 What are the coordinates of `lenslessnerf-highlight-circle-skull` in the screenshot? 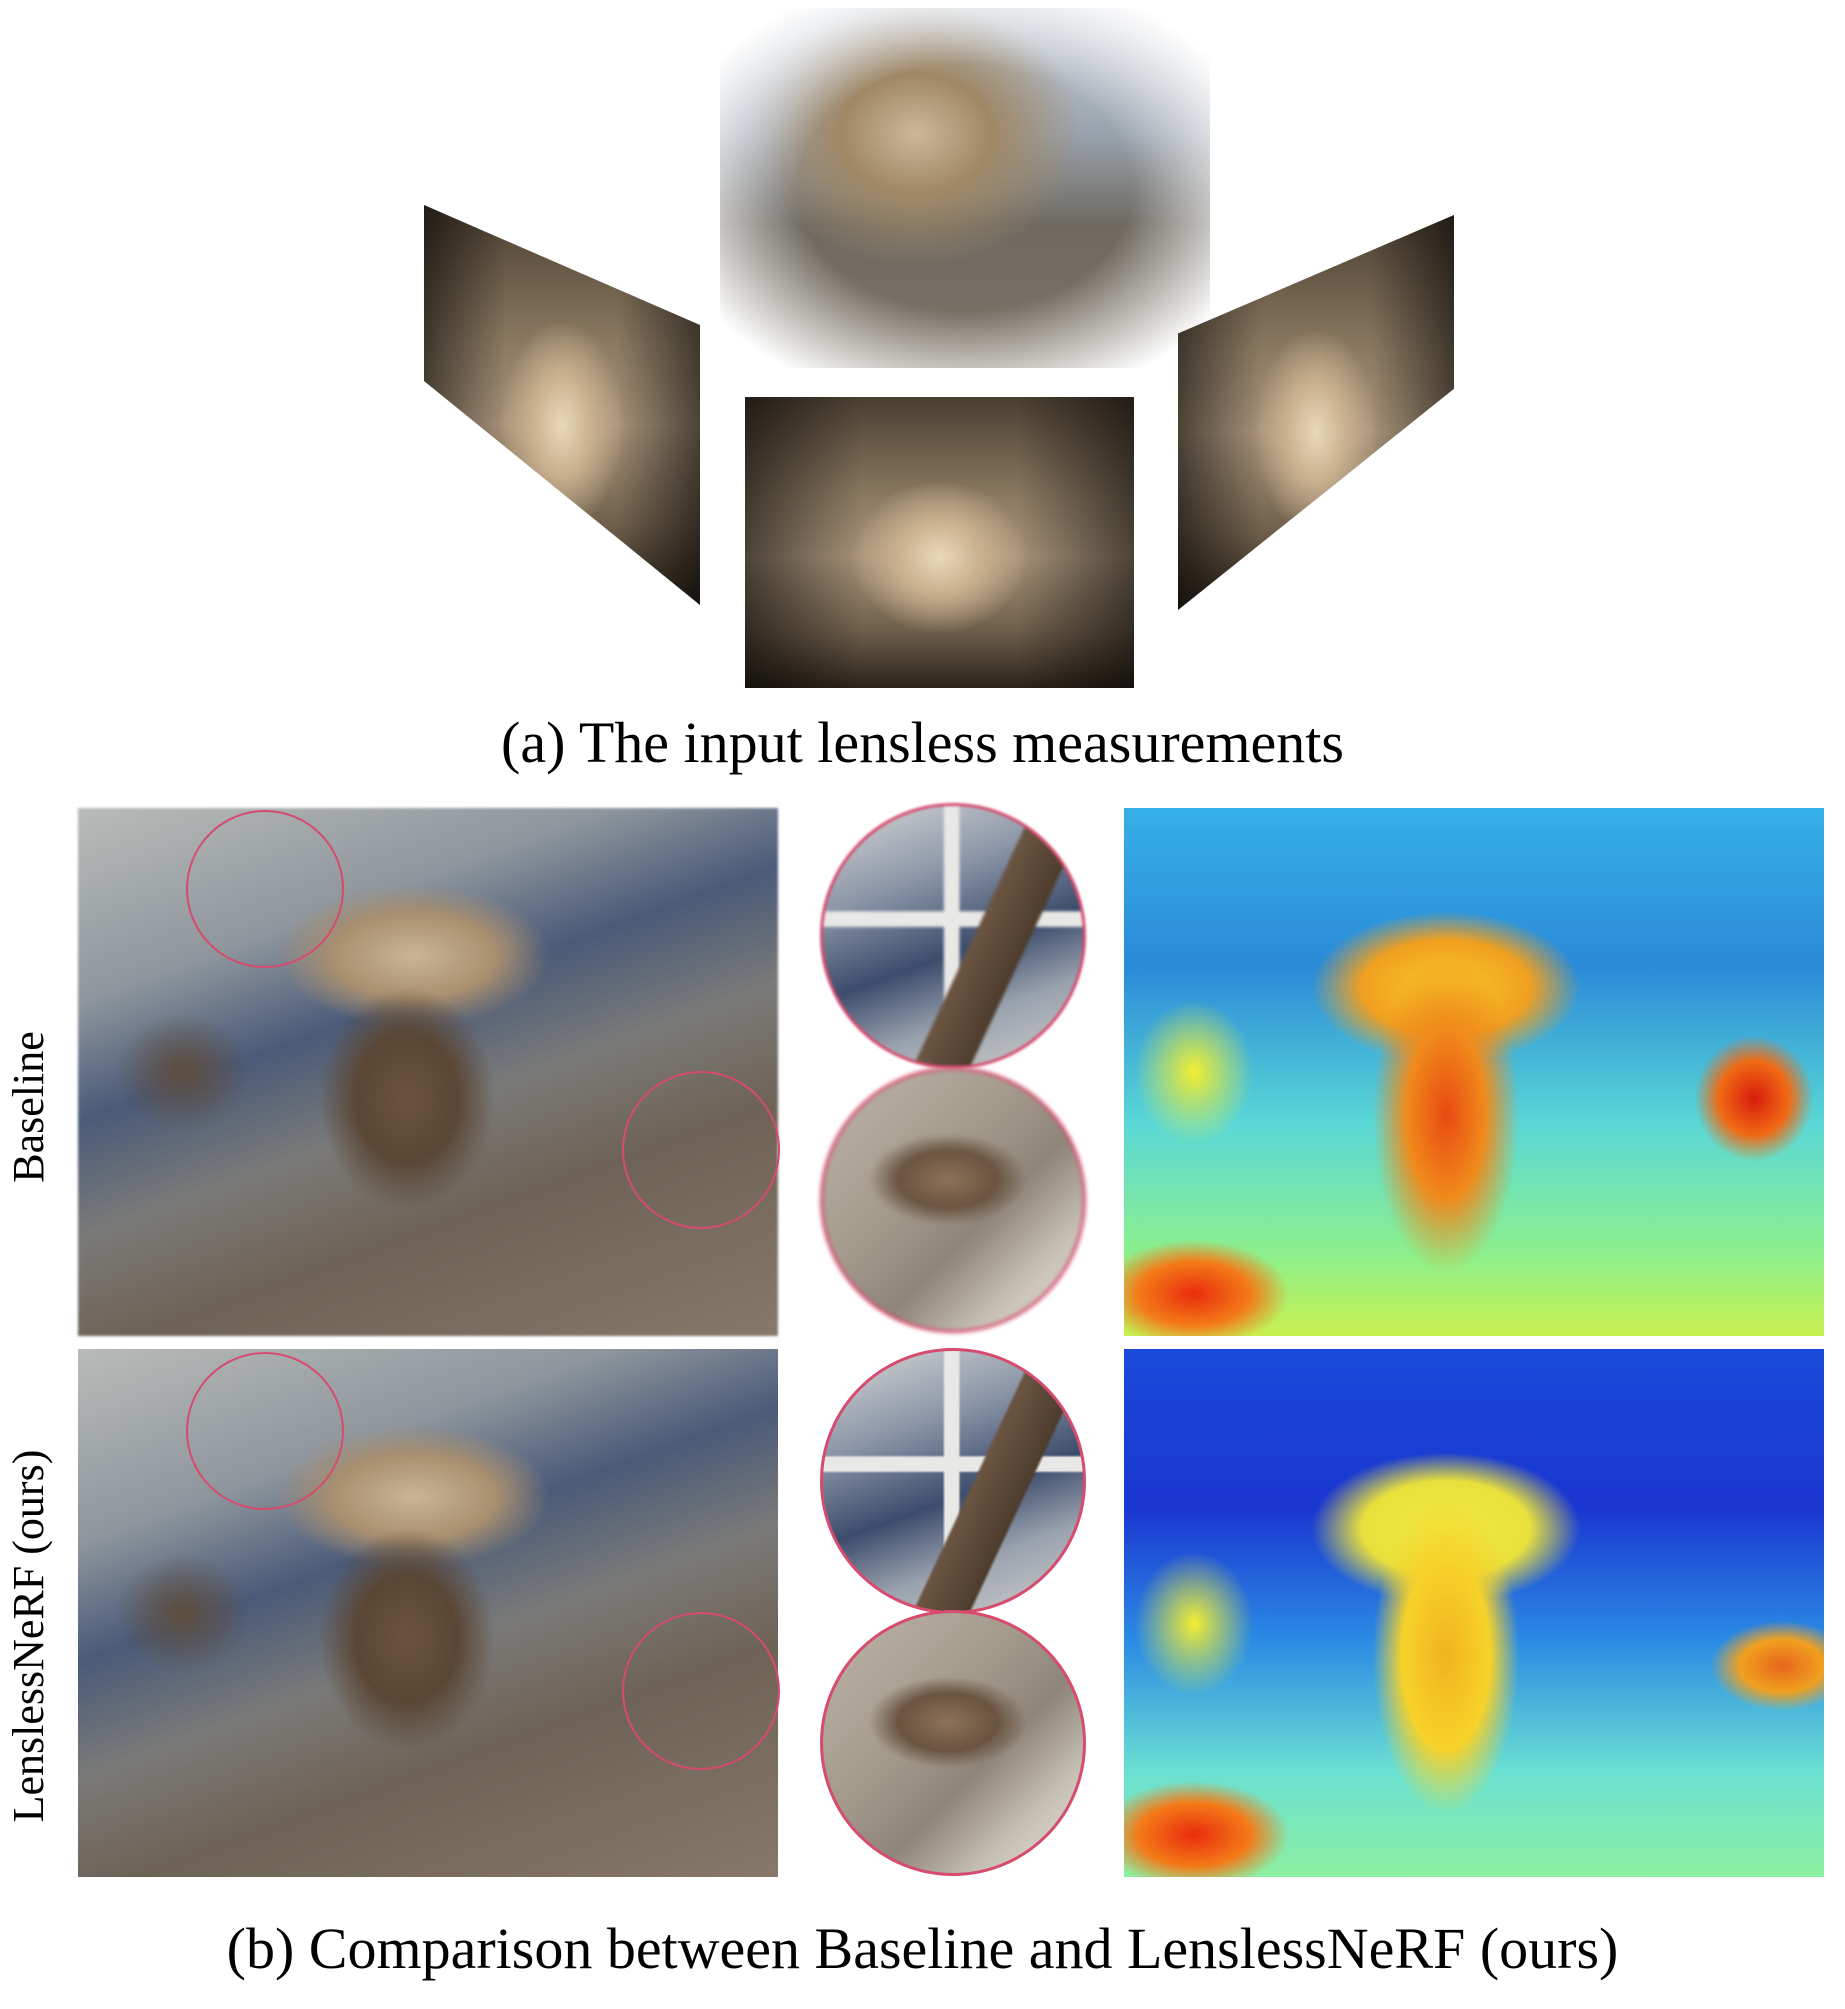 It's located at (701, 1691).